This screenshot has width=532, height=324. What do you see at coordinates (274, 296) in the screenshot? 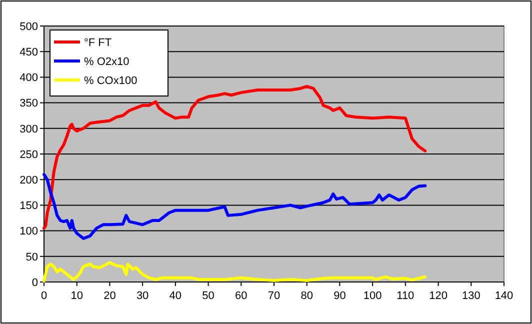
I see `x-tick-label: 70` at bounding box center [274, 296].